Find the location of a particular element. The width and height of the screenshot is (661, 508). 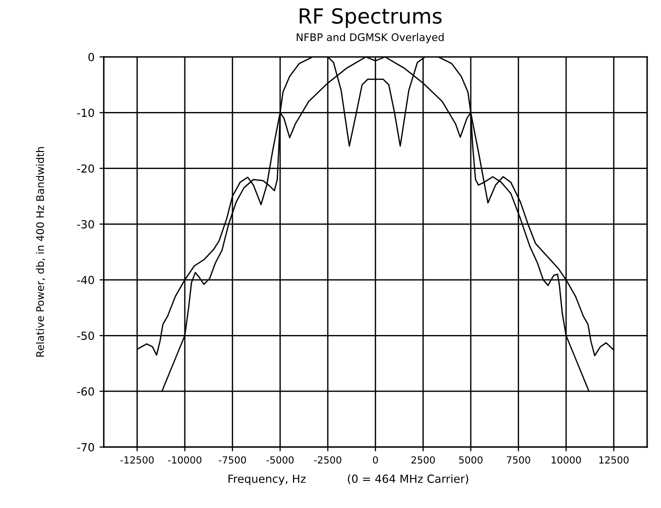

x-tick-label: -5000 is located at coordinates (280, 460).